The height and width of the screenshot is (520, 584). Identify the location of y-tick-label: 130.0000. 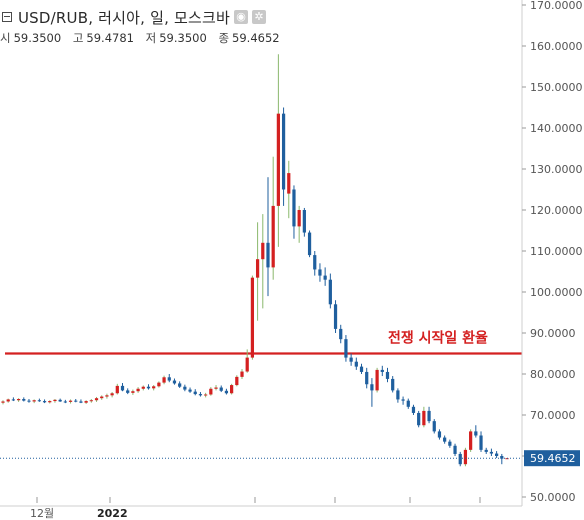
(556, 169).